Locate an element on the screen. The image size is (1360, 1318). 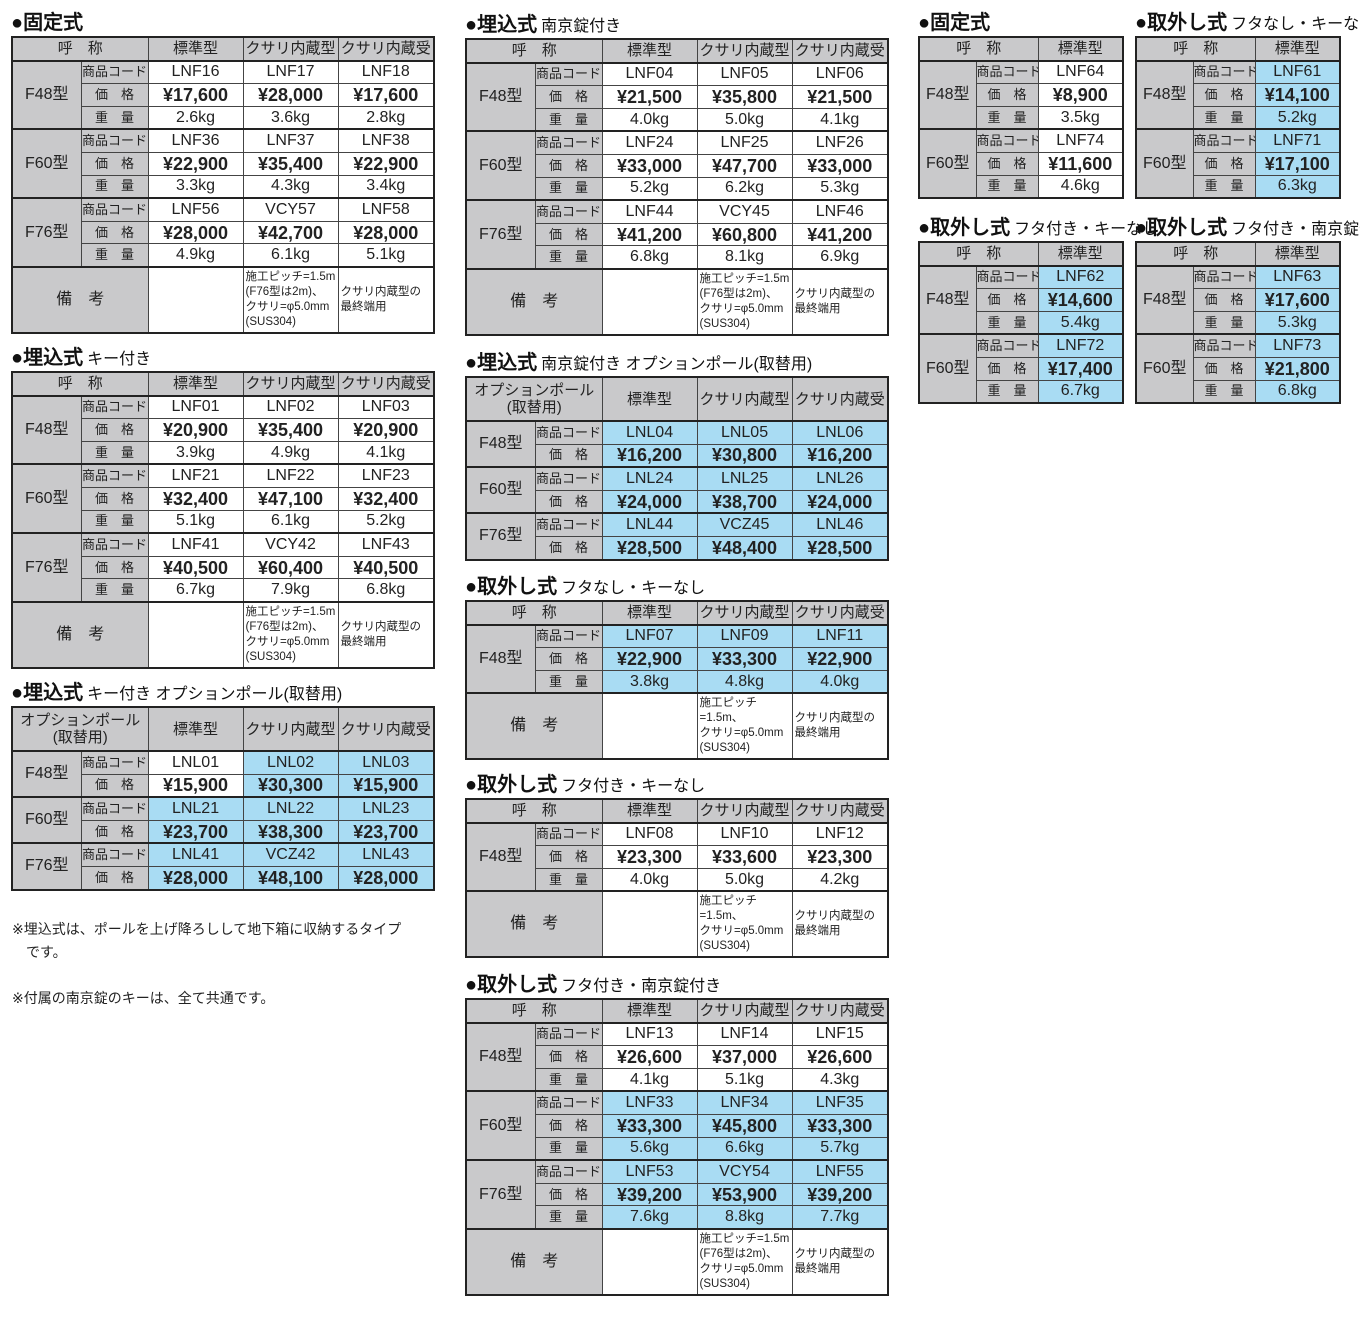
weight: 6.7kg is located at coordinates (1080, 392).